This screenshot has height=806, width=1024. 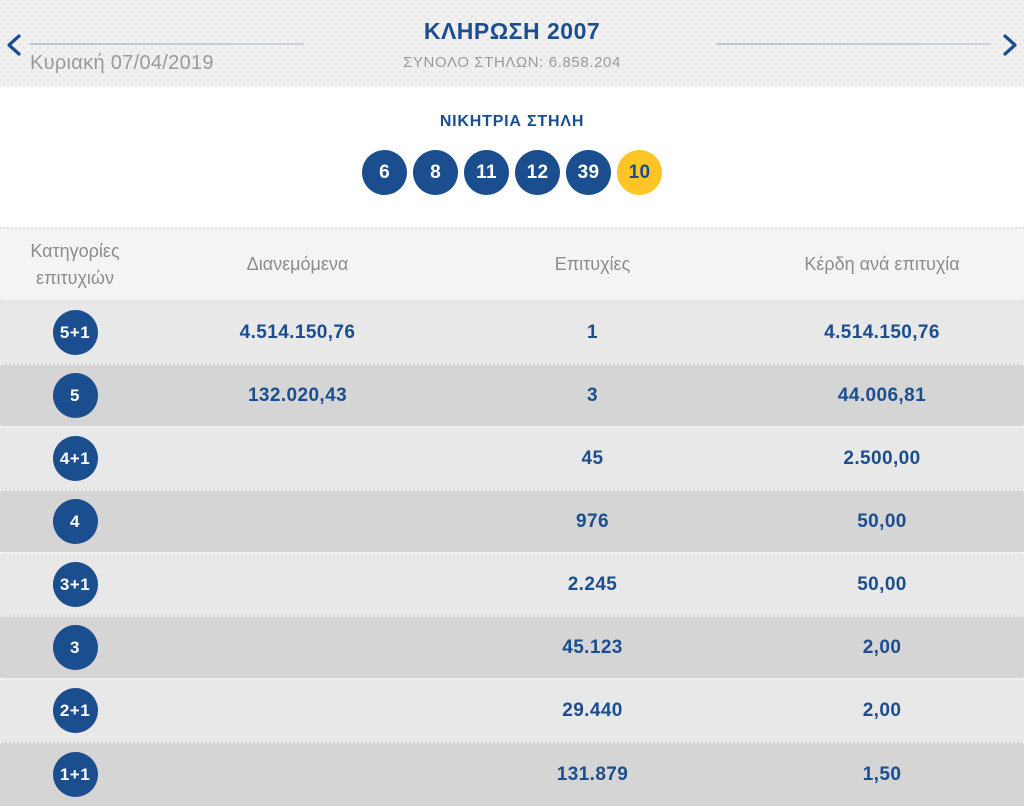 What do you see at coordinates (537, 172) in the screenshot?
I see `winning-number-ball: 12` at bounding box center [537, 172].